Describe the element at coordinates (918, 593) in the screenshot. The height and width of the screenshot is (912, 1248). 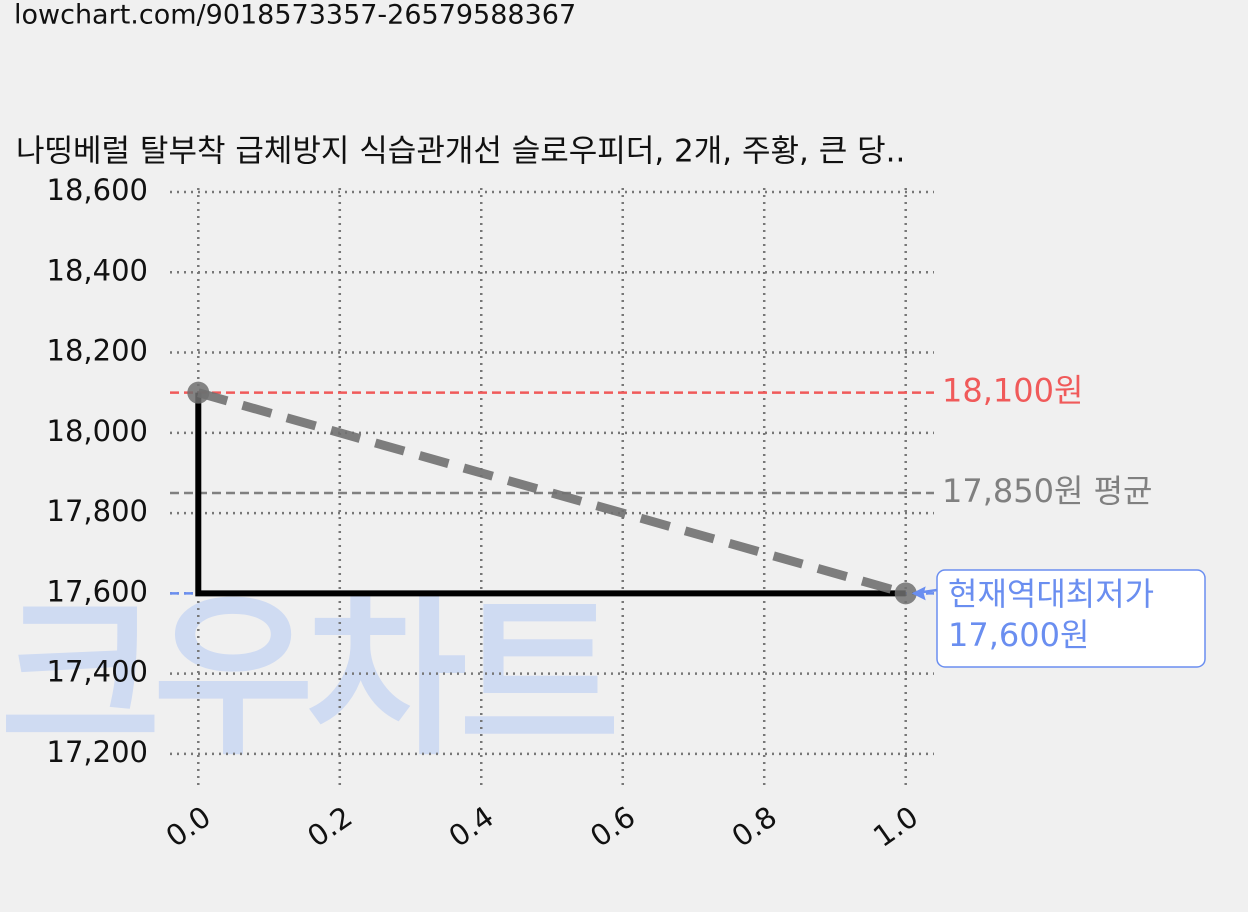
I see `annotation-arrowhead` at that location.